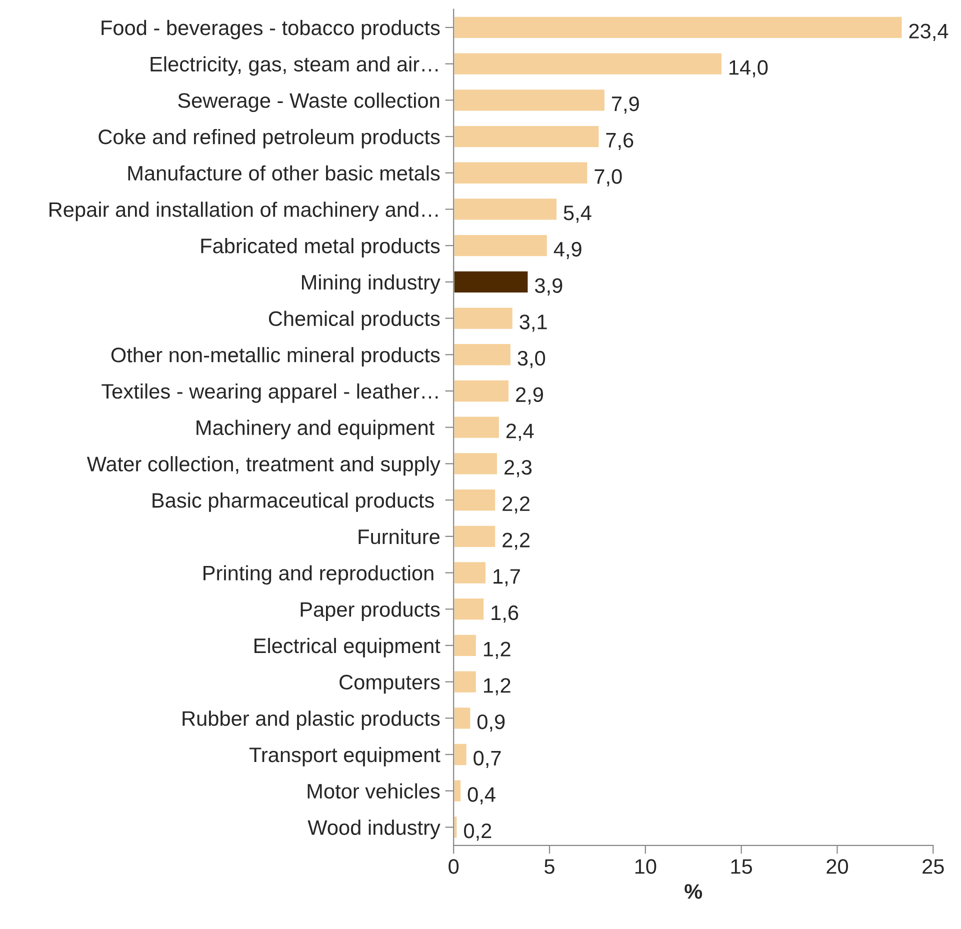 This screenshot has width=961, height=929. Describe the element at coordinates (933, 866) in the screenshot. I see `x-tick-label: 25` at that location.